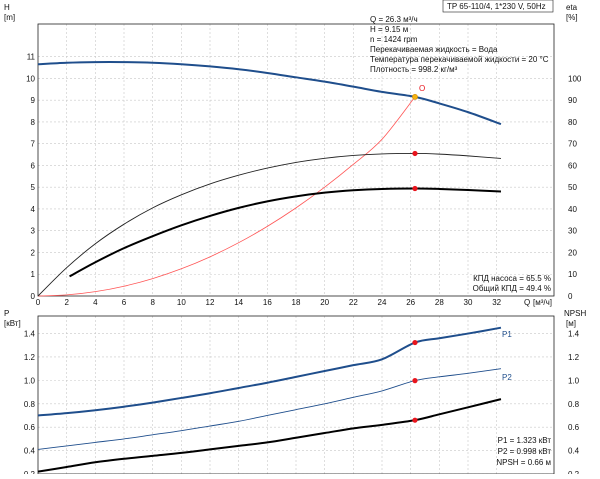 The height and width of the screenshot is (479, 600). I want to click on x-tick-label: 20, so click(324, 302).